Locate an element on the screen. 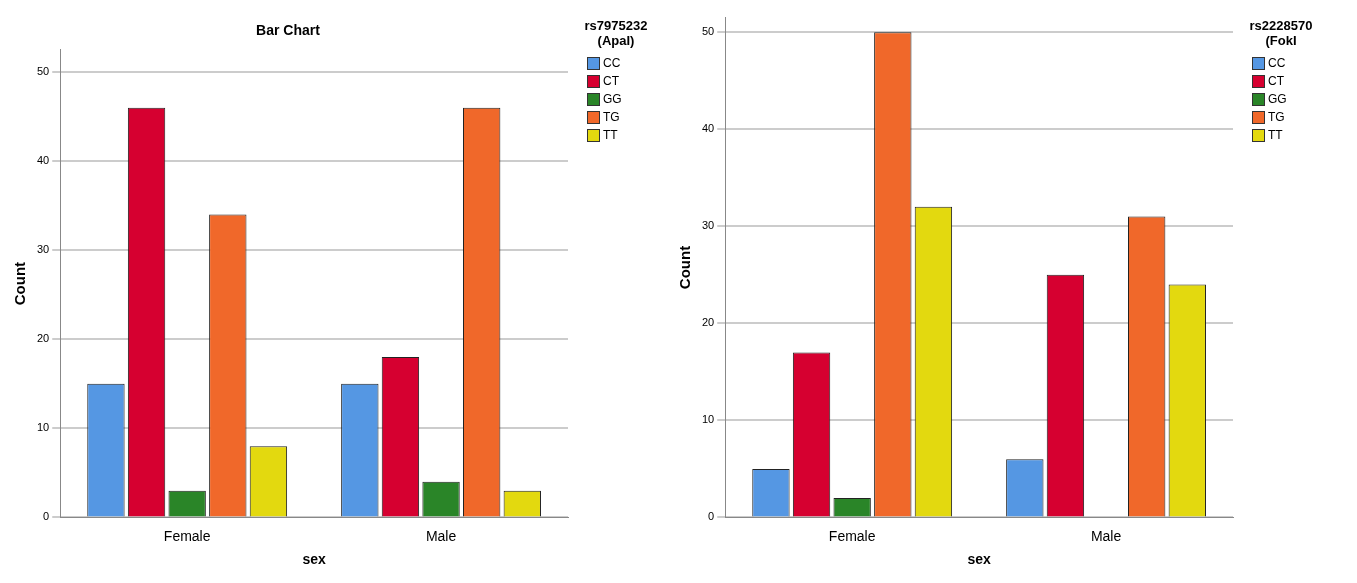 Image resolution: width=1357 pixels, height=583 pixels. chart-title: Bar Chart is located at coordinates (288, 30).